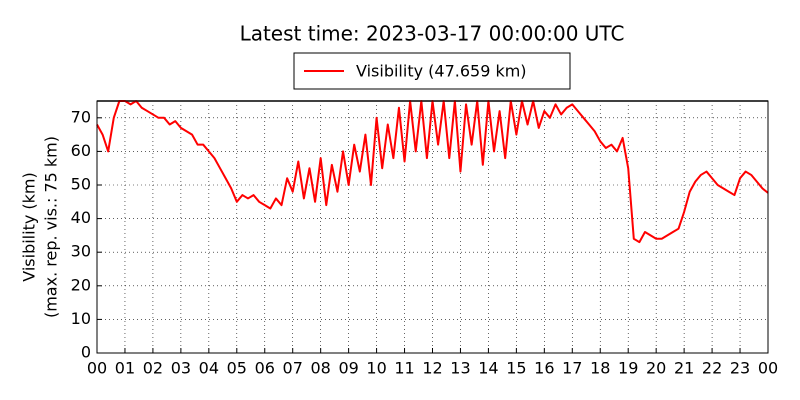 The width and height of the screenshot is (800, 400). I want to click on x-tick-label: 08, so click(320, 368).